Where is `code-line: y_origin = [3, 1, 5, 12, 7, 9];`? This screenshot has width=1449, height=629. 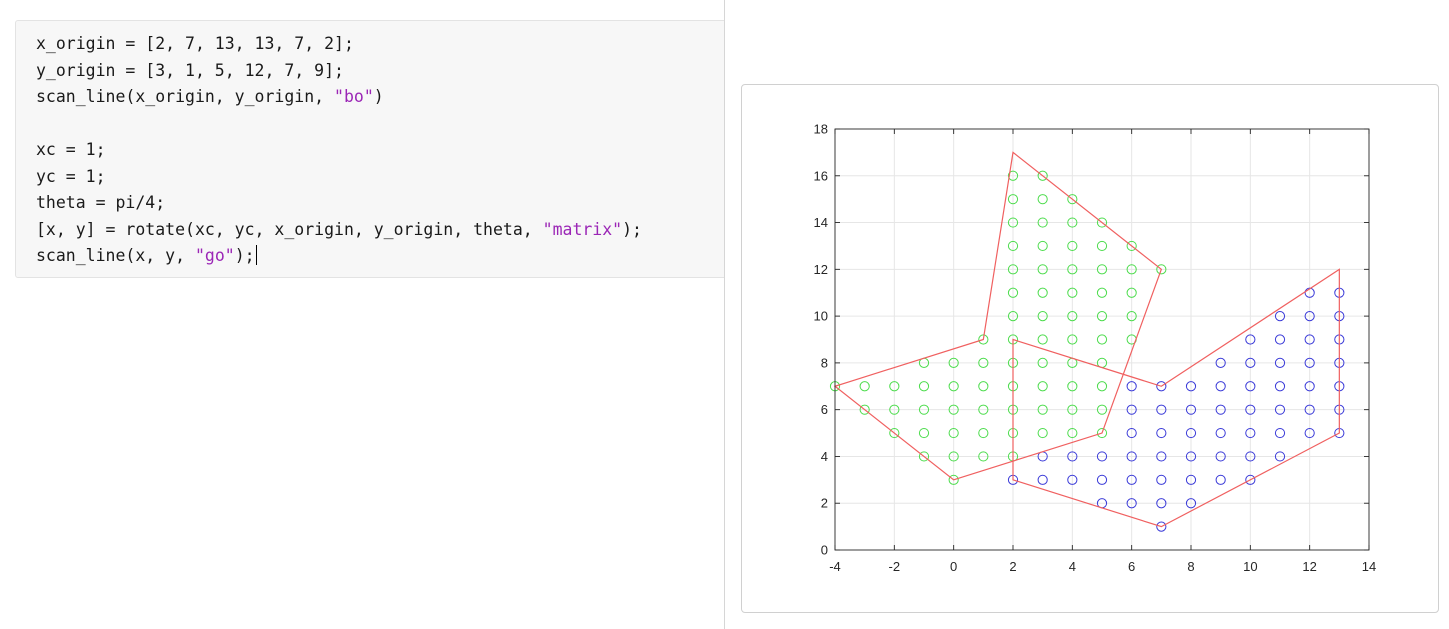
code-line: y_origin = [3, 1, 5, 12, 7, 9]; is located at coordinates (190, 71).